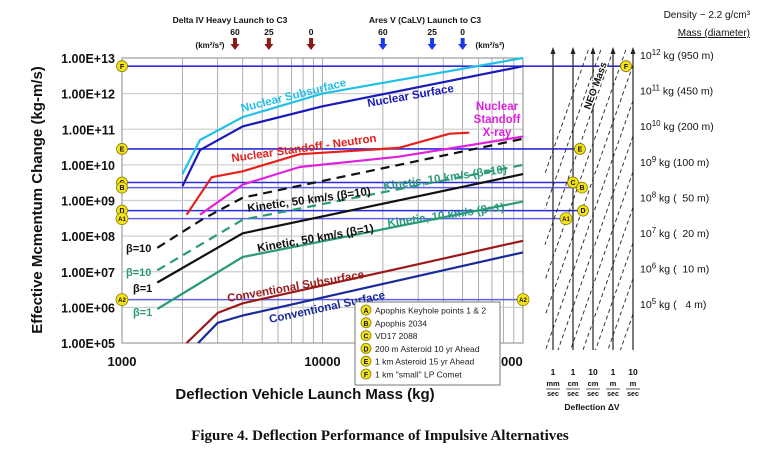 The image size is (757, 457). What do you see at coordinates (88, 95) in the screenshot?
I see `y-tick-label: 1.00E+12` at bounding box center [88, 95].